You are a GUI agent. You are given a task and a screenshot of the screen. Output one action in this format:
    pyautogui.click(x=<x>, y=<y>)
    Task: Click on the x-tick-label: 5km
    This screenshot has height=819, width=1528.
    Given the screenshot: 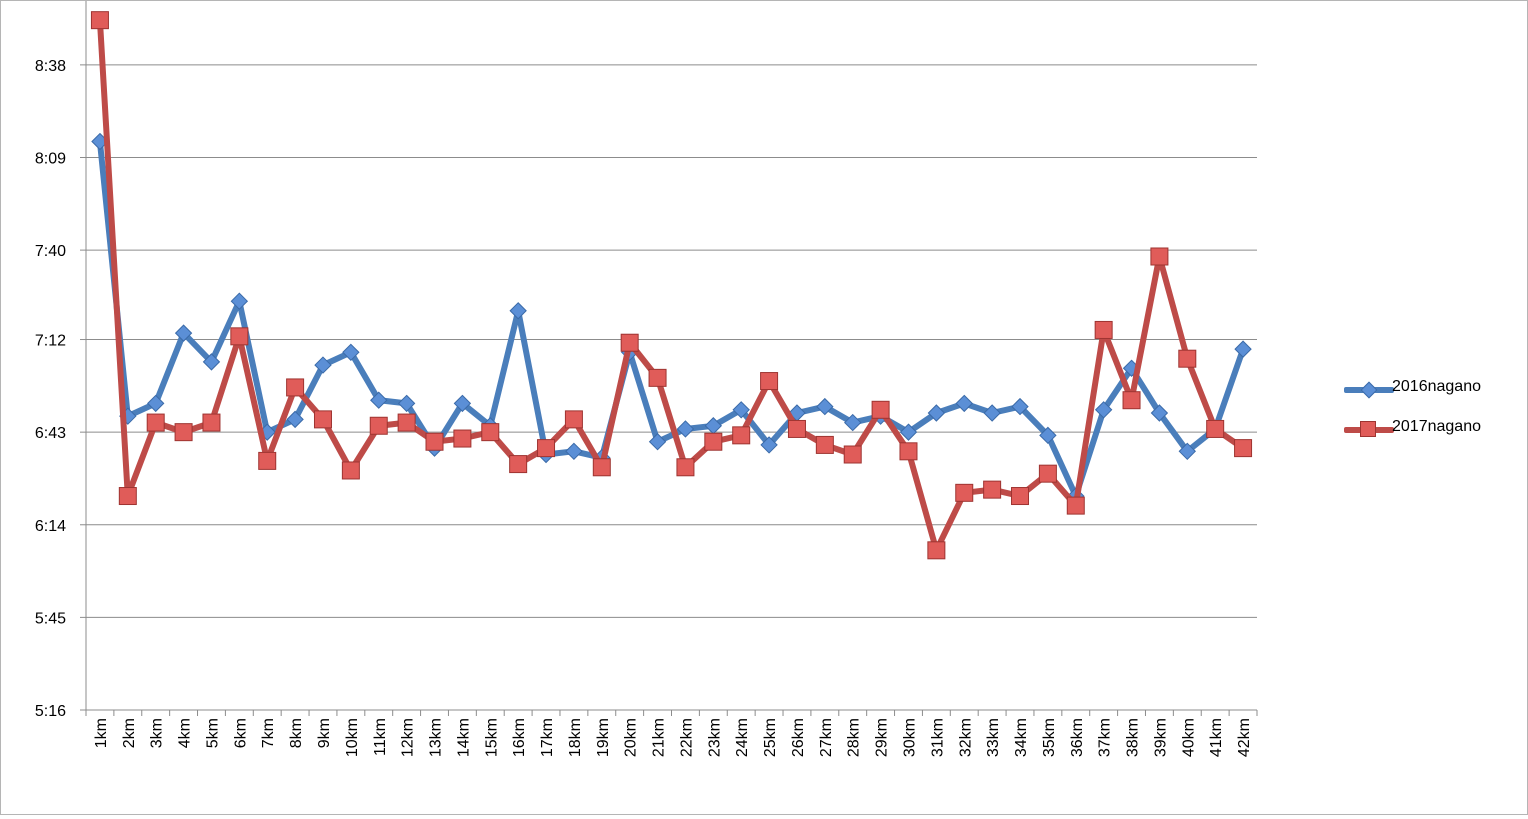 What is the action you would take?
    pyautogui.click(x=212, y=733)
    